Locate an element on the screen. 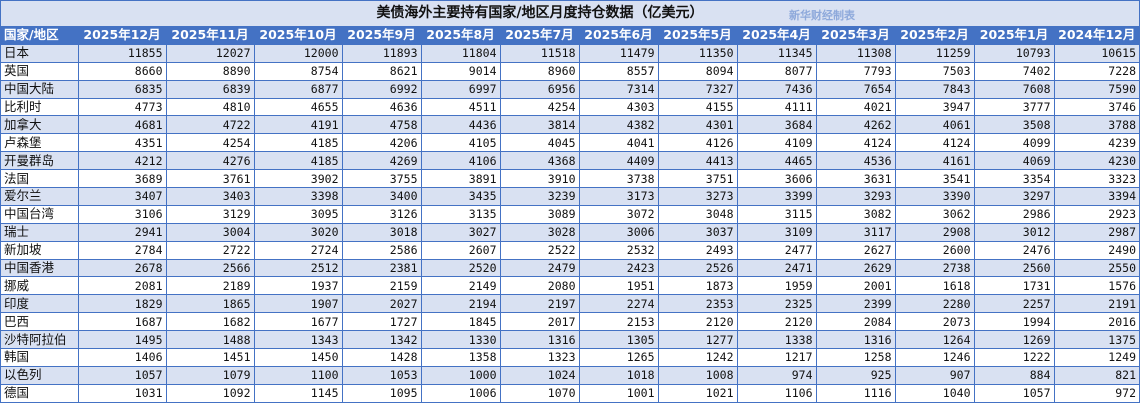 The width and height of the screenshot is (1140, 403). holding-value-cell: 907 is located at coordinates (934, 375).